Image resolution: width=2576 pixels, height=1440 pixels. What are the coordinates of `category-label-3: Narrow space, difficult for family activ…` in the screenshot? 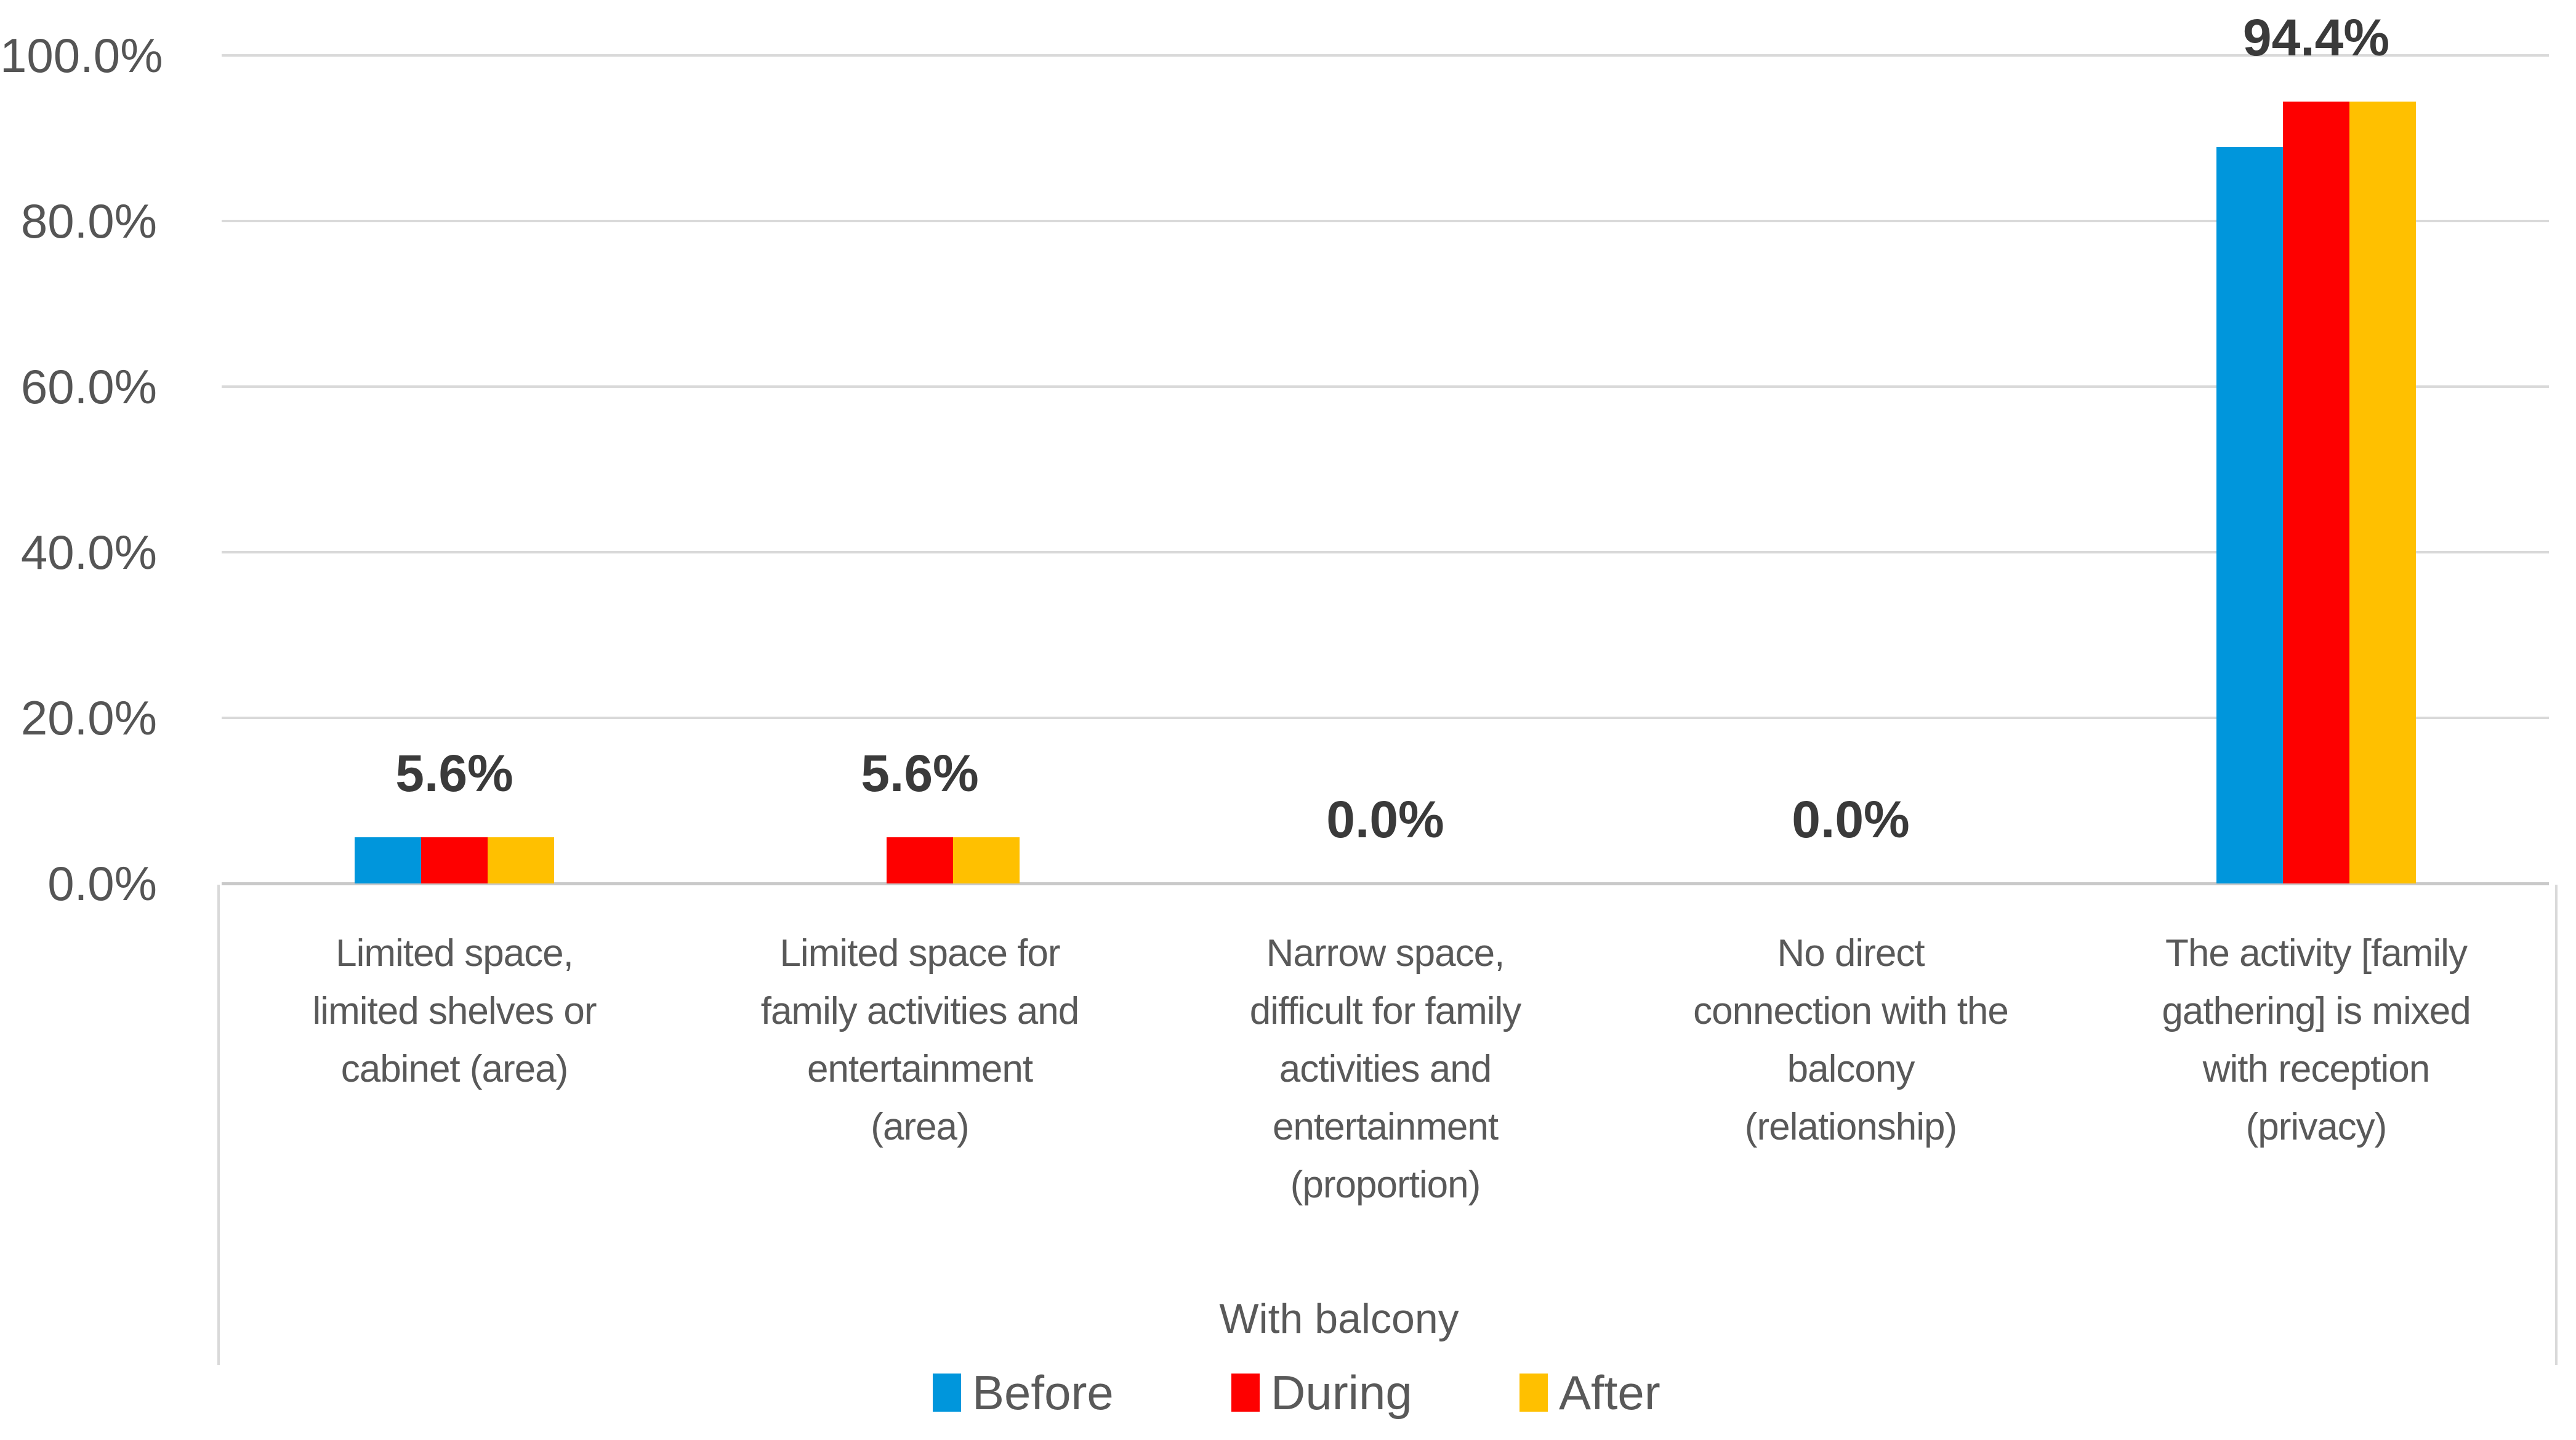 It's located at (1385, 1069).